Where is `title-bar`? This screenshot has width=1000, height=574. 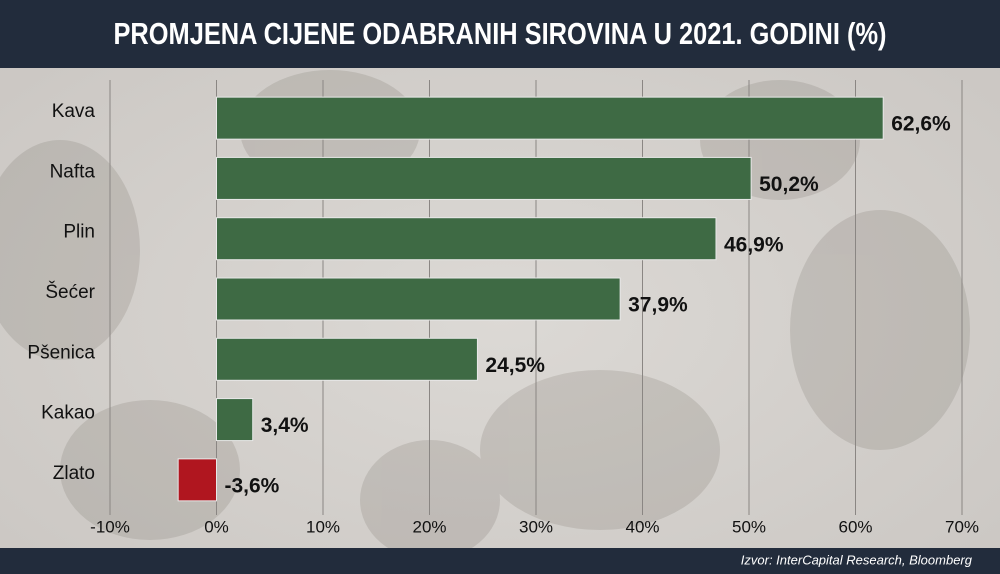
title-bar is located at coordinates (500, 34).